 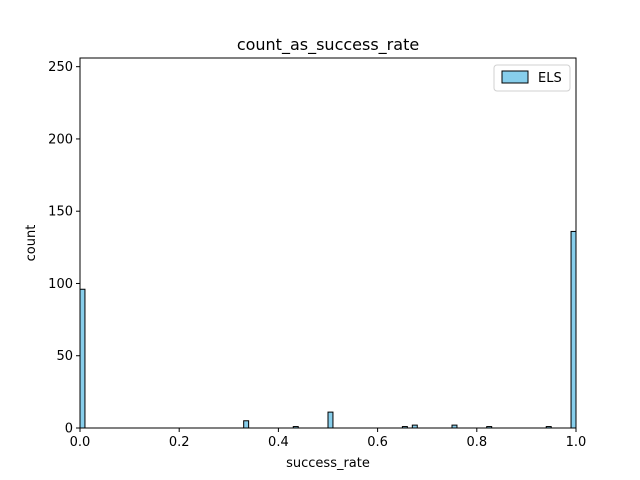 I want to click on legend-label: ELS, so click(x=550, y=78).